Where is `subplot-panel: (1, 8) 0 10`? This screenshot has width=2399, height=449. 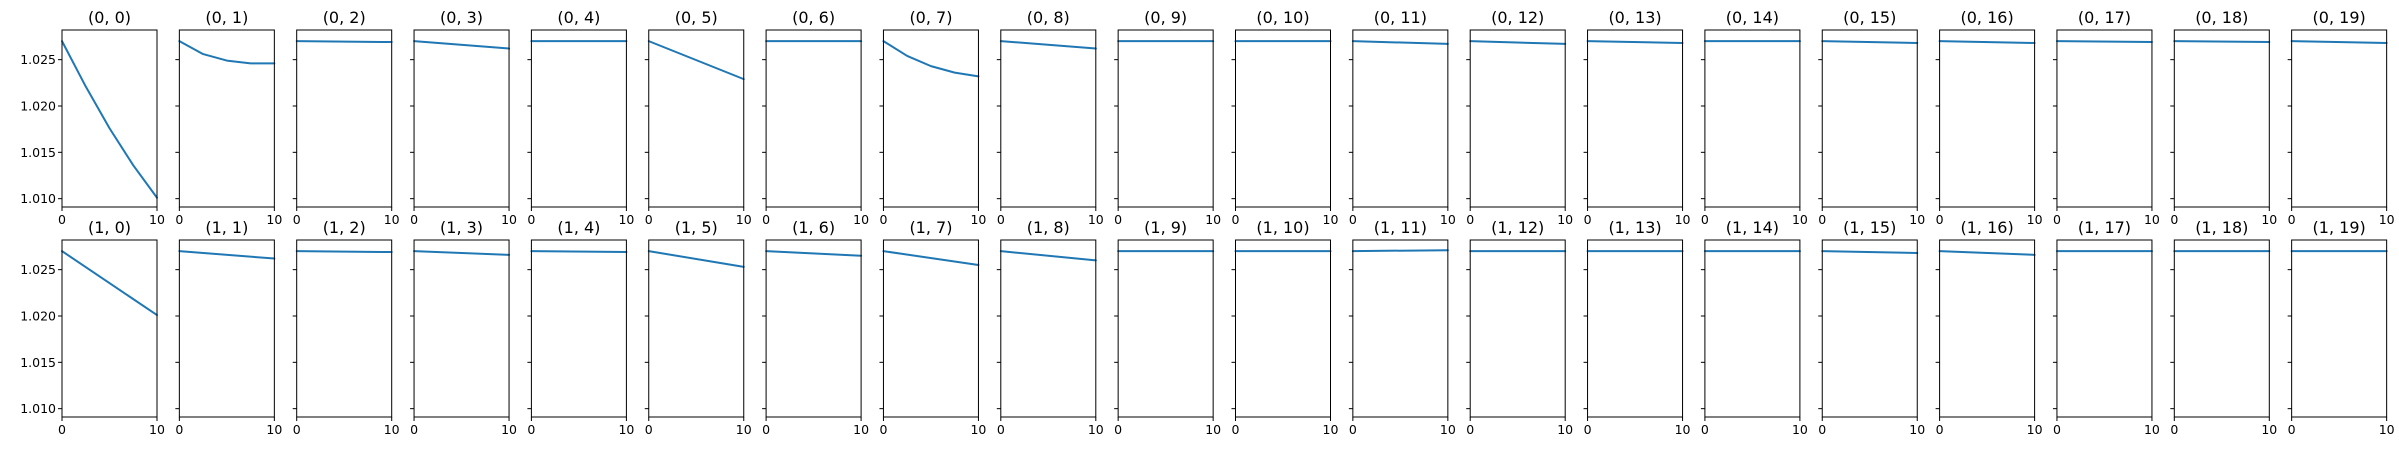
subplot-panel: (1, 8) 0 10 is located at coordinates (1050, 327).